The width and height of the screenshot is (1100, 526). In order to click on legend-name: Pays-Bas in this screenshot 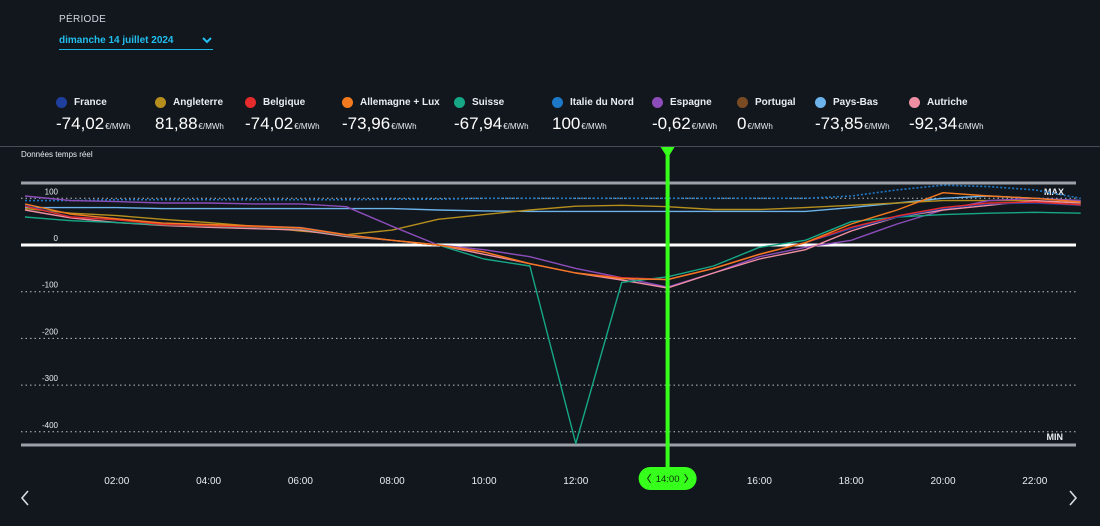, I will do `click(856, 102)`.